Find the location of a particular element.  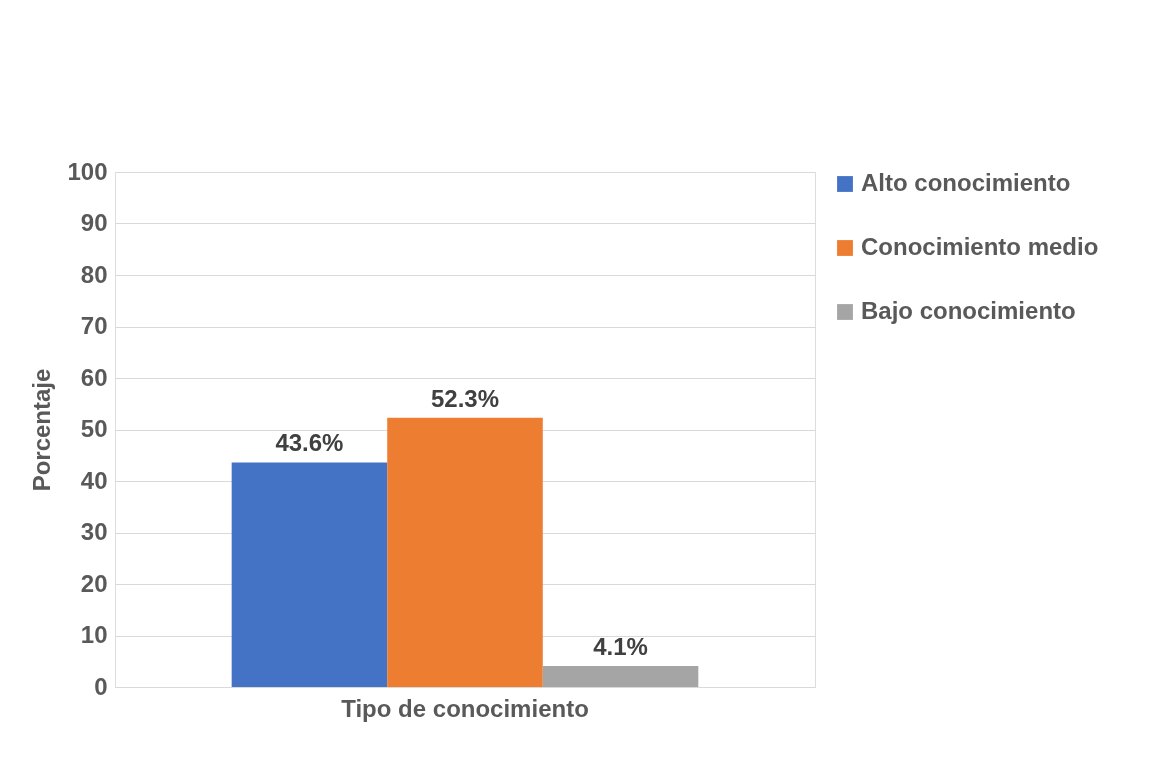

y-tick-label: 70 is located at coordinates (94, 325).